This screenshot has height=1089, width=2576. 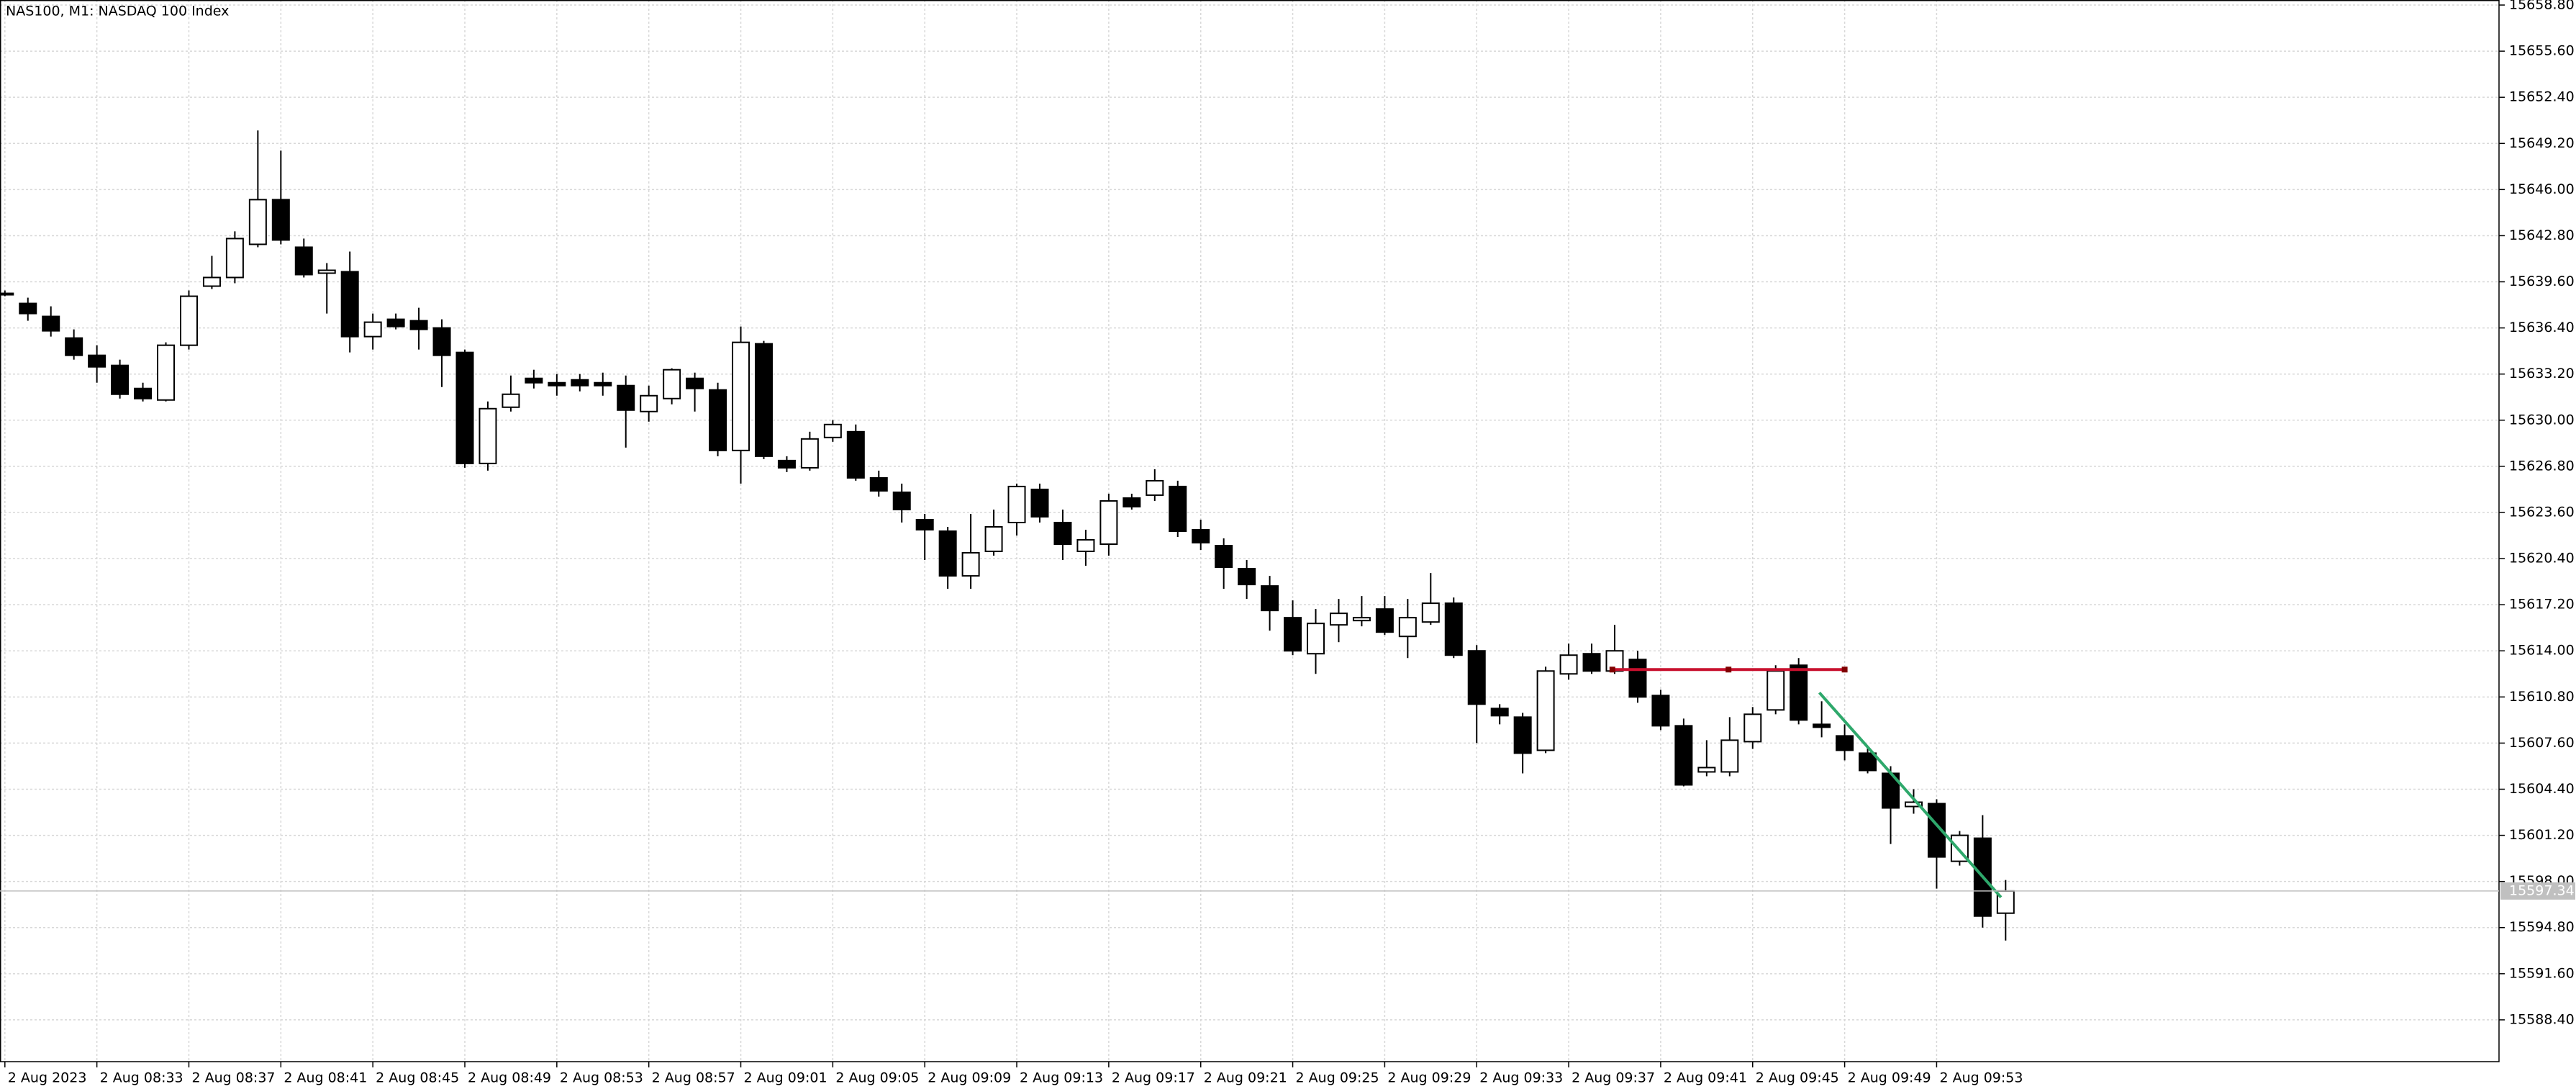 I want to click on trend-line, so click(x=1910, y=795).